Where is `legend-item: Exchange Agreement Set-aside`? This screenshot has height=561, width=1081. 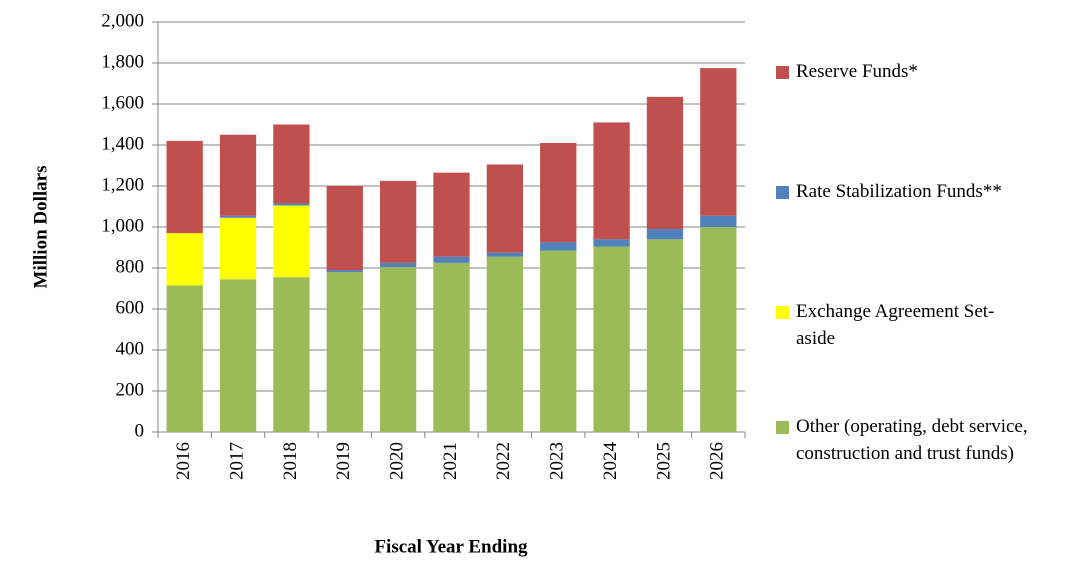 legend-item: Exchange Agreement Set-aside is located at coordinates (891, 325).